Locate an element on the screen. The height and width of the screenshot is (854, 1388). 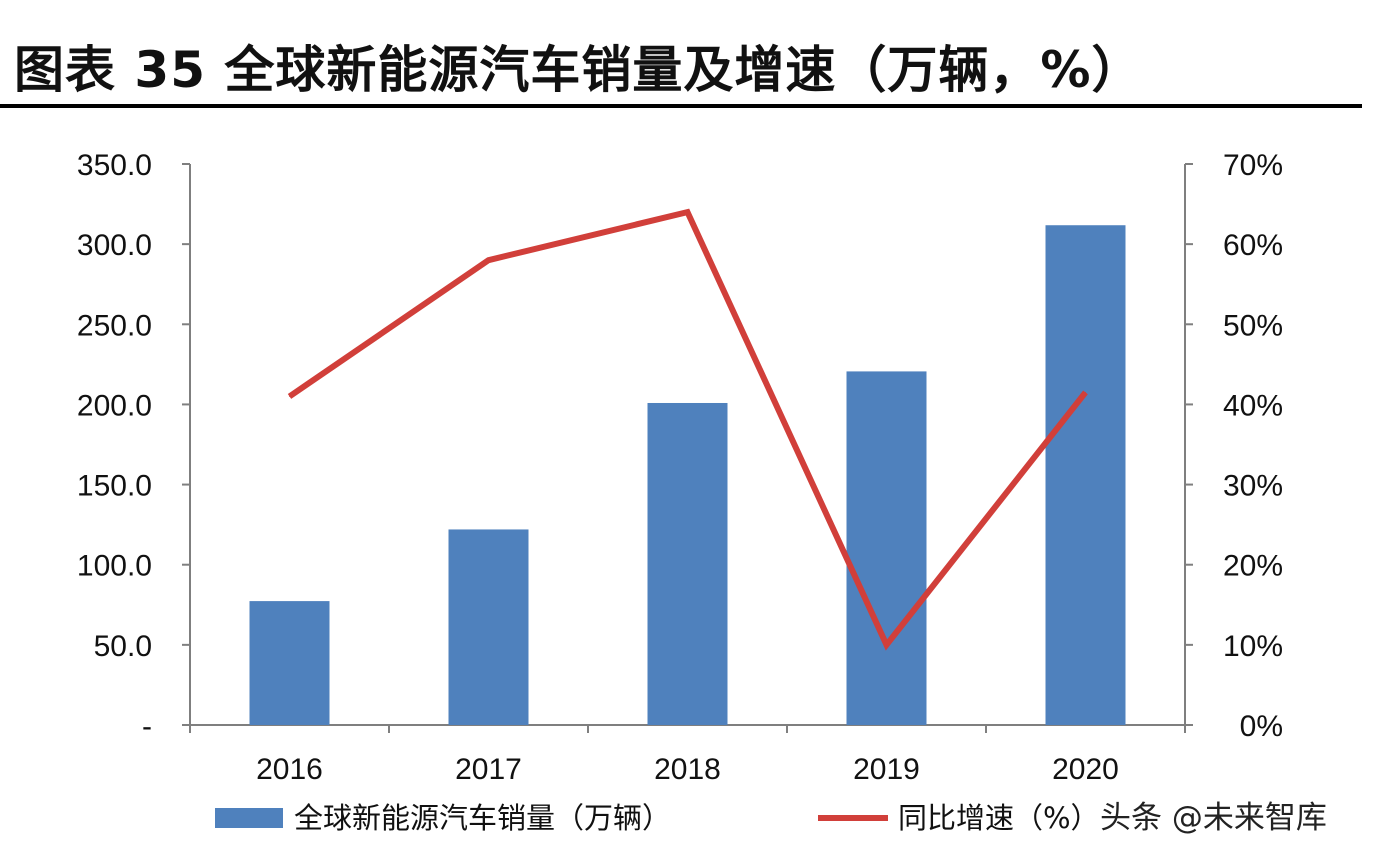
y-left-tick-label: - is located at coordinates (147, 726).